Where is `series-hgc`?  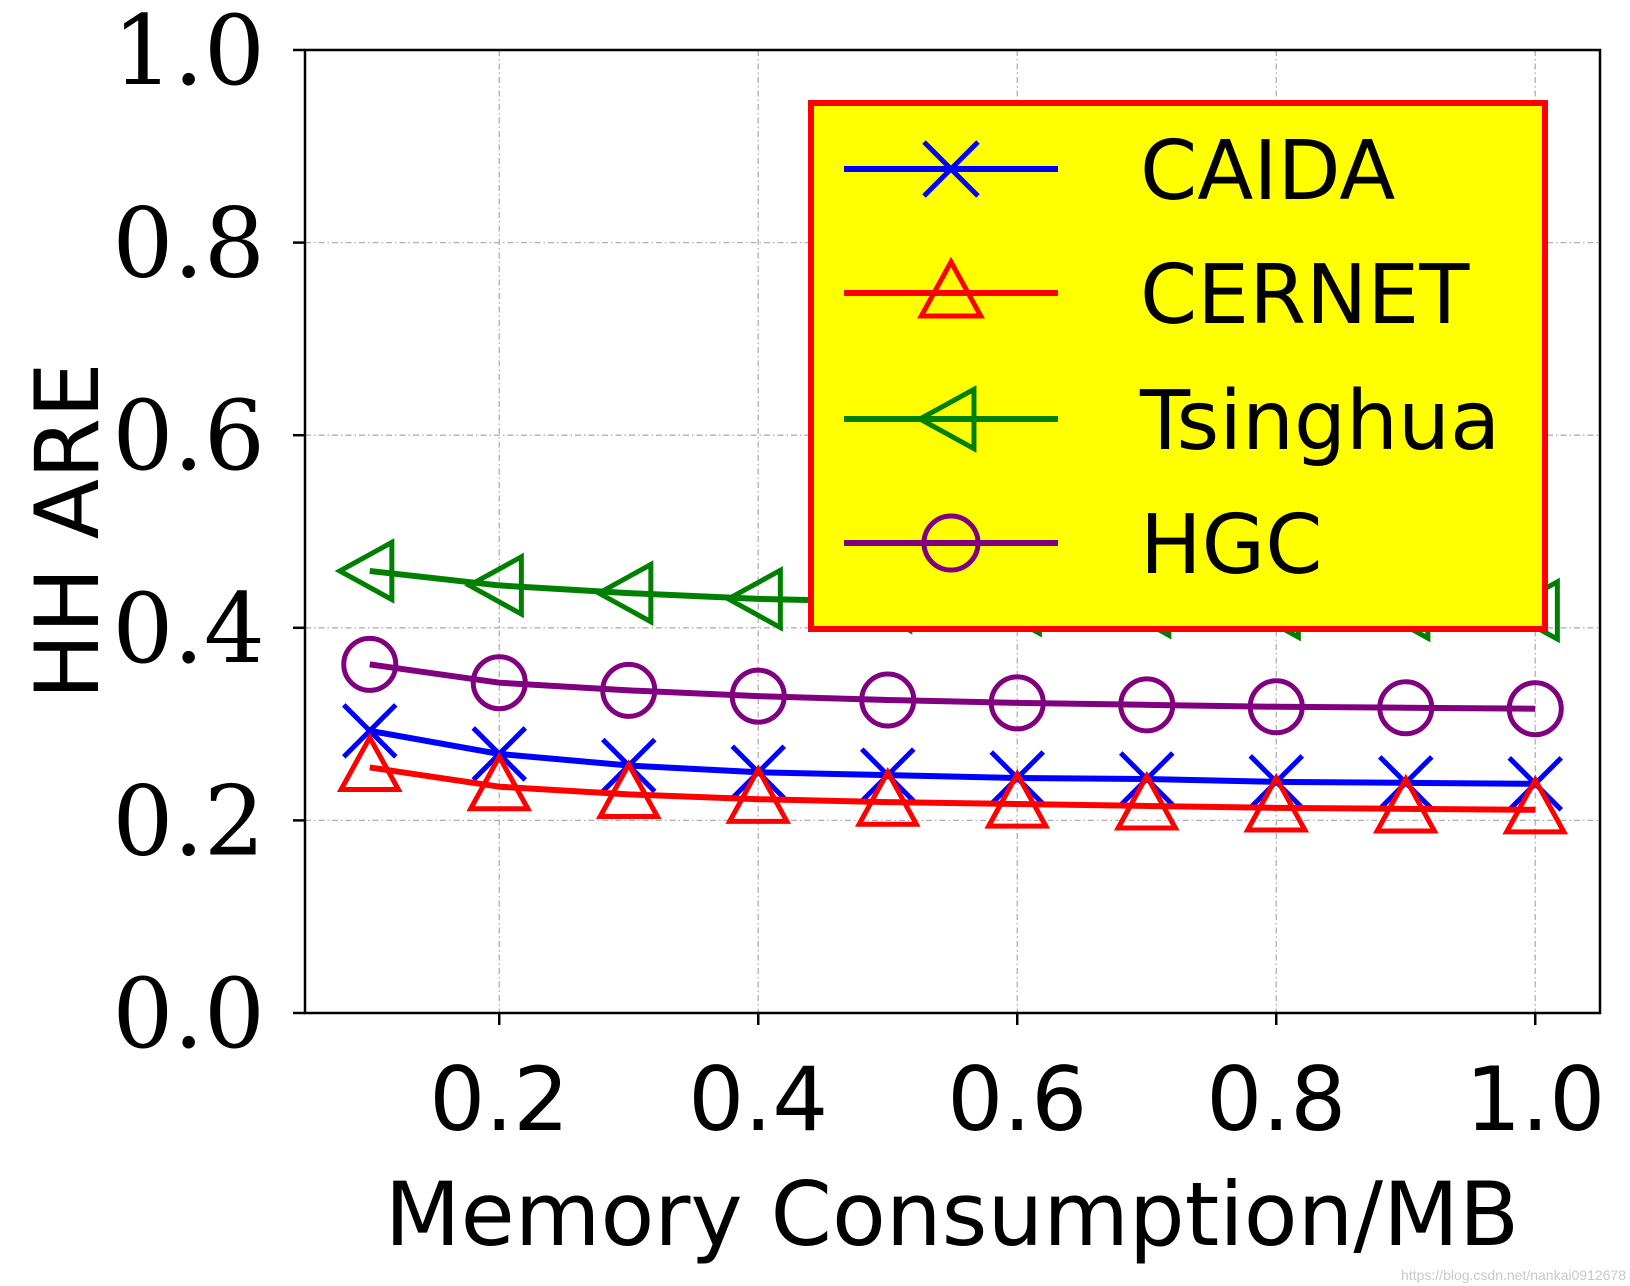
series-hgc is located at coordinates (952, 686).